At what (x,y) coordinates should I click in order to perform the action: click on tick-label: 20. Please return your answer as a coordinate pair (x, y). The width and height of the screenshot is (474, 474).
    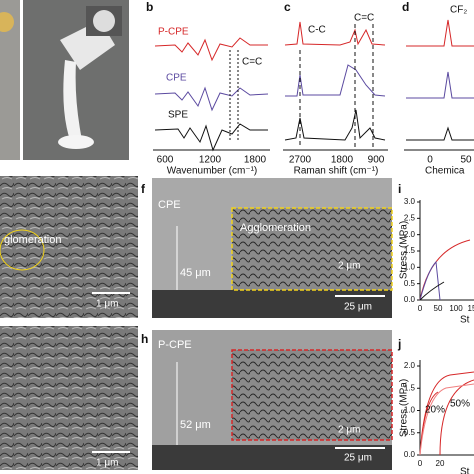
    Looking at the image, I should click on (440, 463).